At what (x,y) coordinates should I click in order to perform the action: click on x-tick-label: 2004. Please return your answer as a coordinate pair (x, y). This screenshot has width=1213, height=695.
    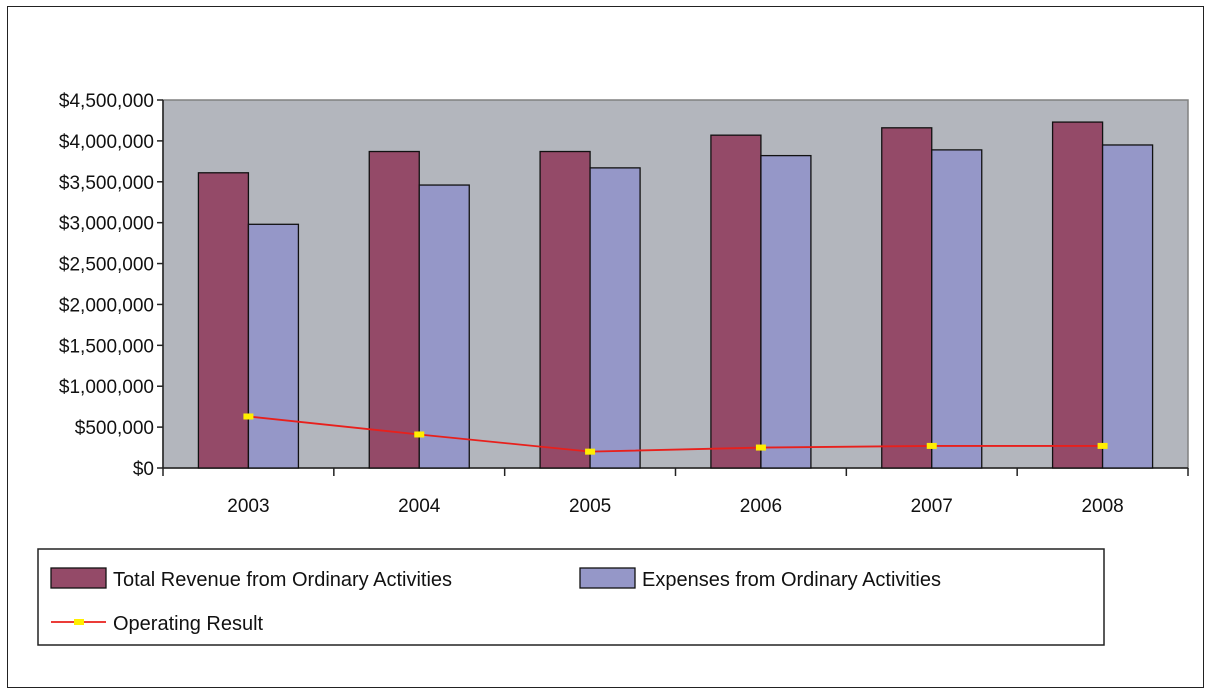
    Looking at the image, I should click on (419, 506).